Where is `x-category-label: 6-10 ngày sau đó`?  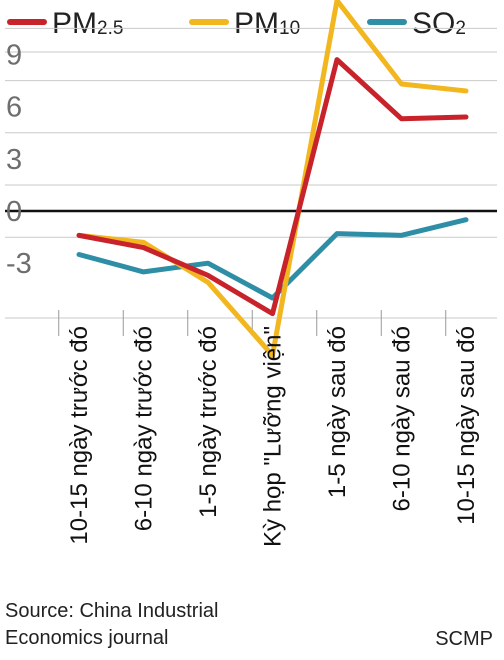 x-category-label: 6-10 ngày sau đó is located at coordinates (402, 418).